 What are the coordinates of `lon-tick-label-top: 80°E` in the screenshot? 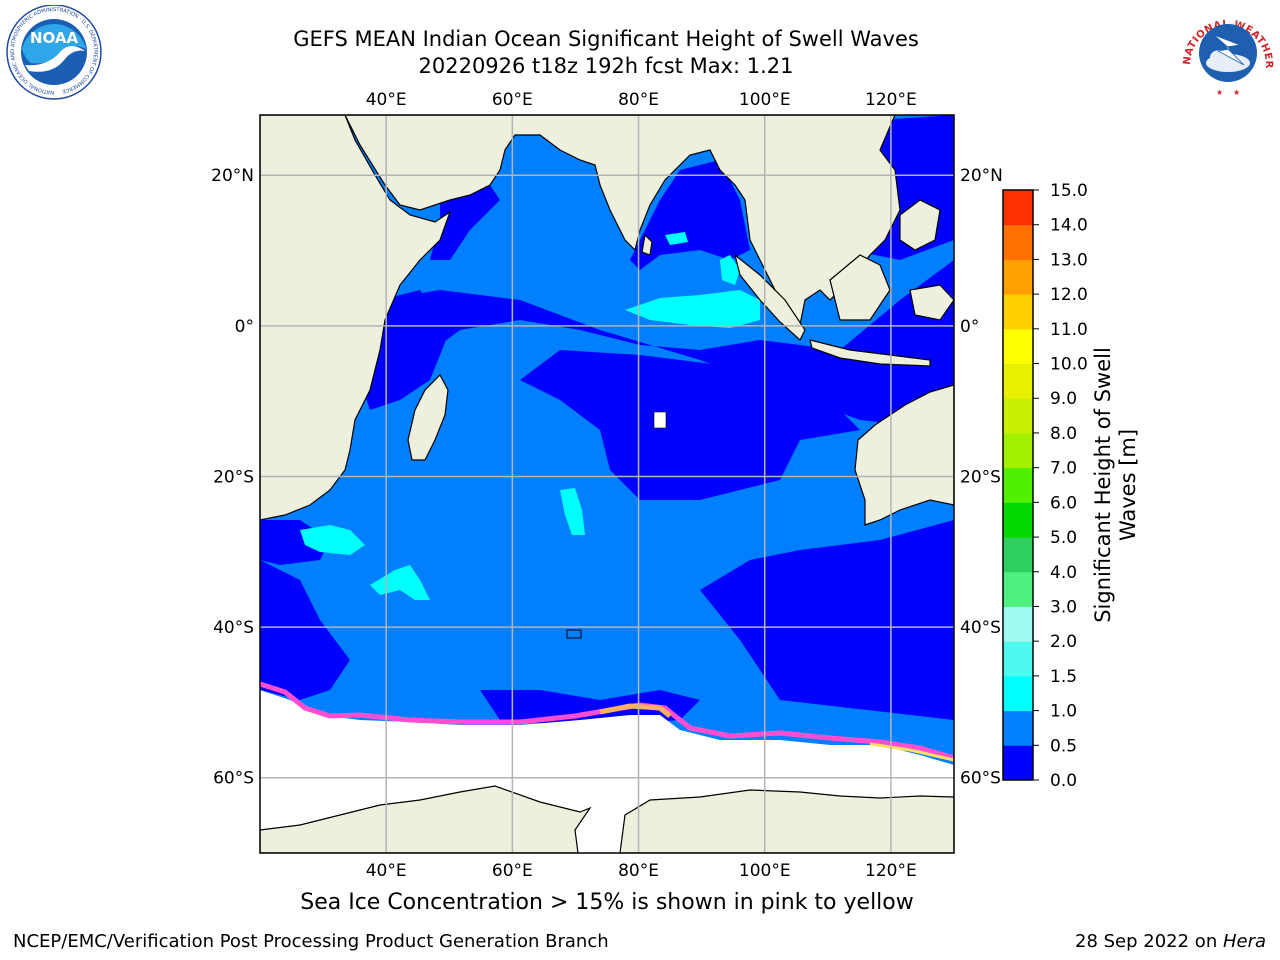 It's located at (638, 100).